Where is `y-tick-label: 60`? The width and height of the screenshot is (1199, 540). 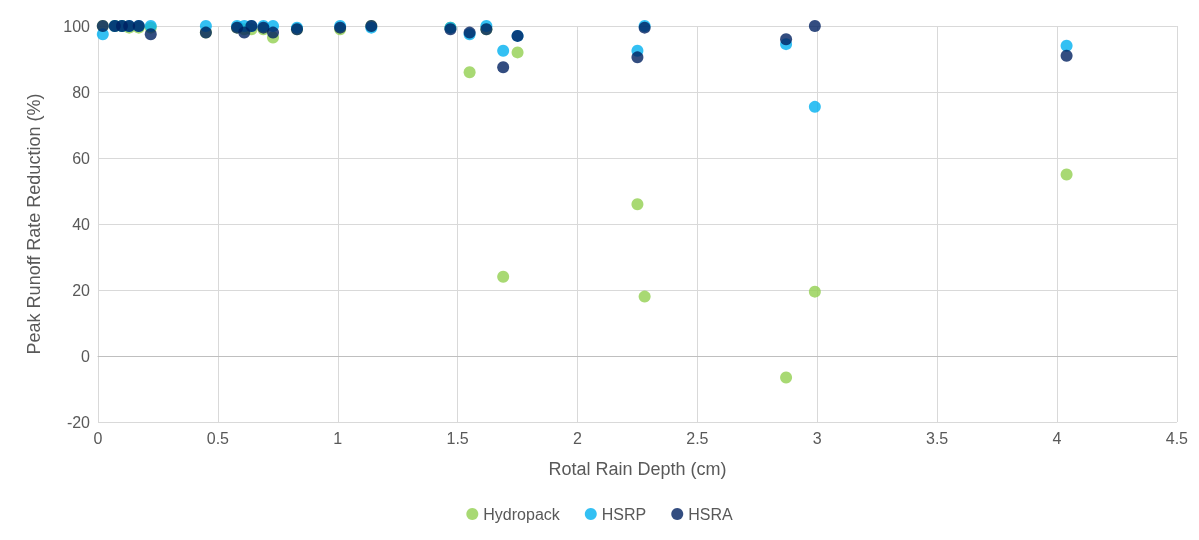 y-tick-label: 60 is located at coordinates (81, 158).